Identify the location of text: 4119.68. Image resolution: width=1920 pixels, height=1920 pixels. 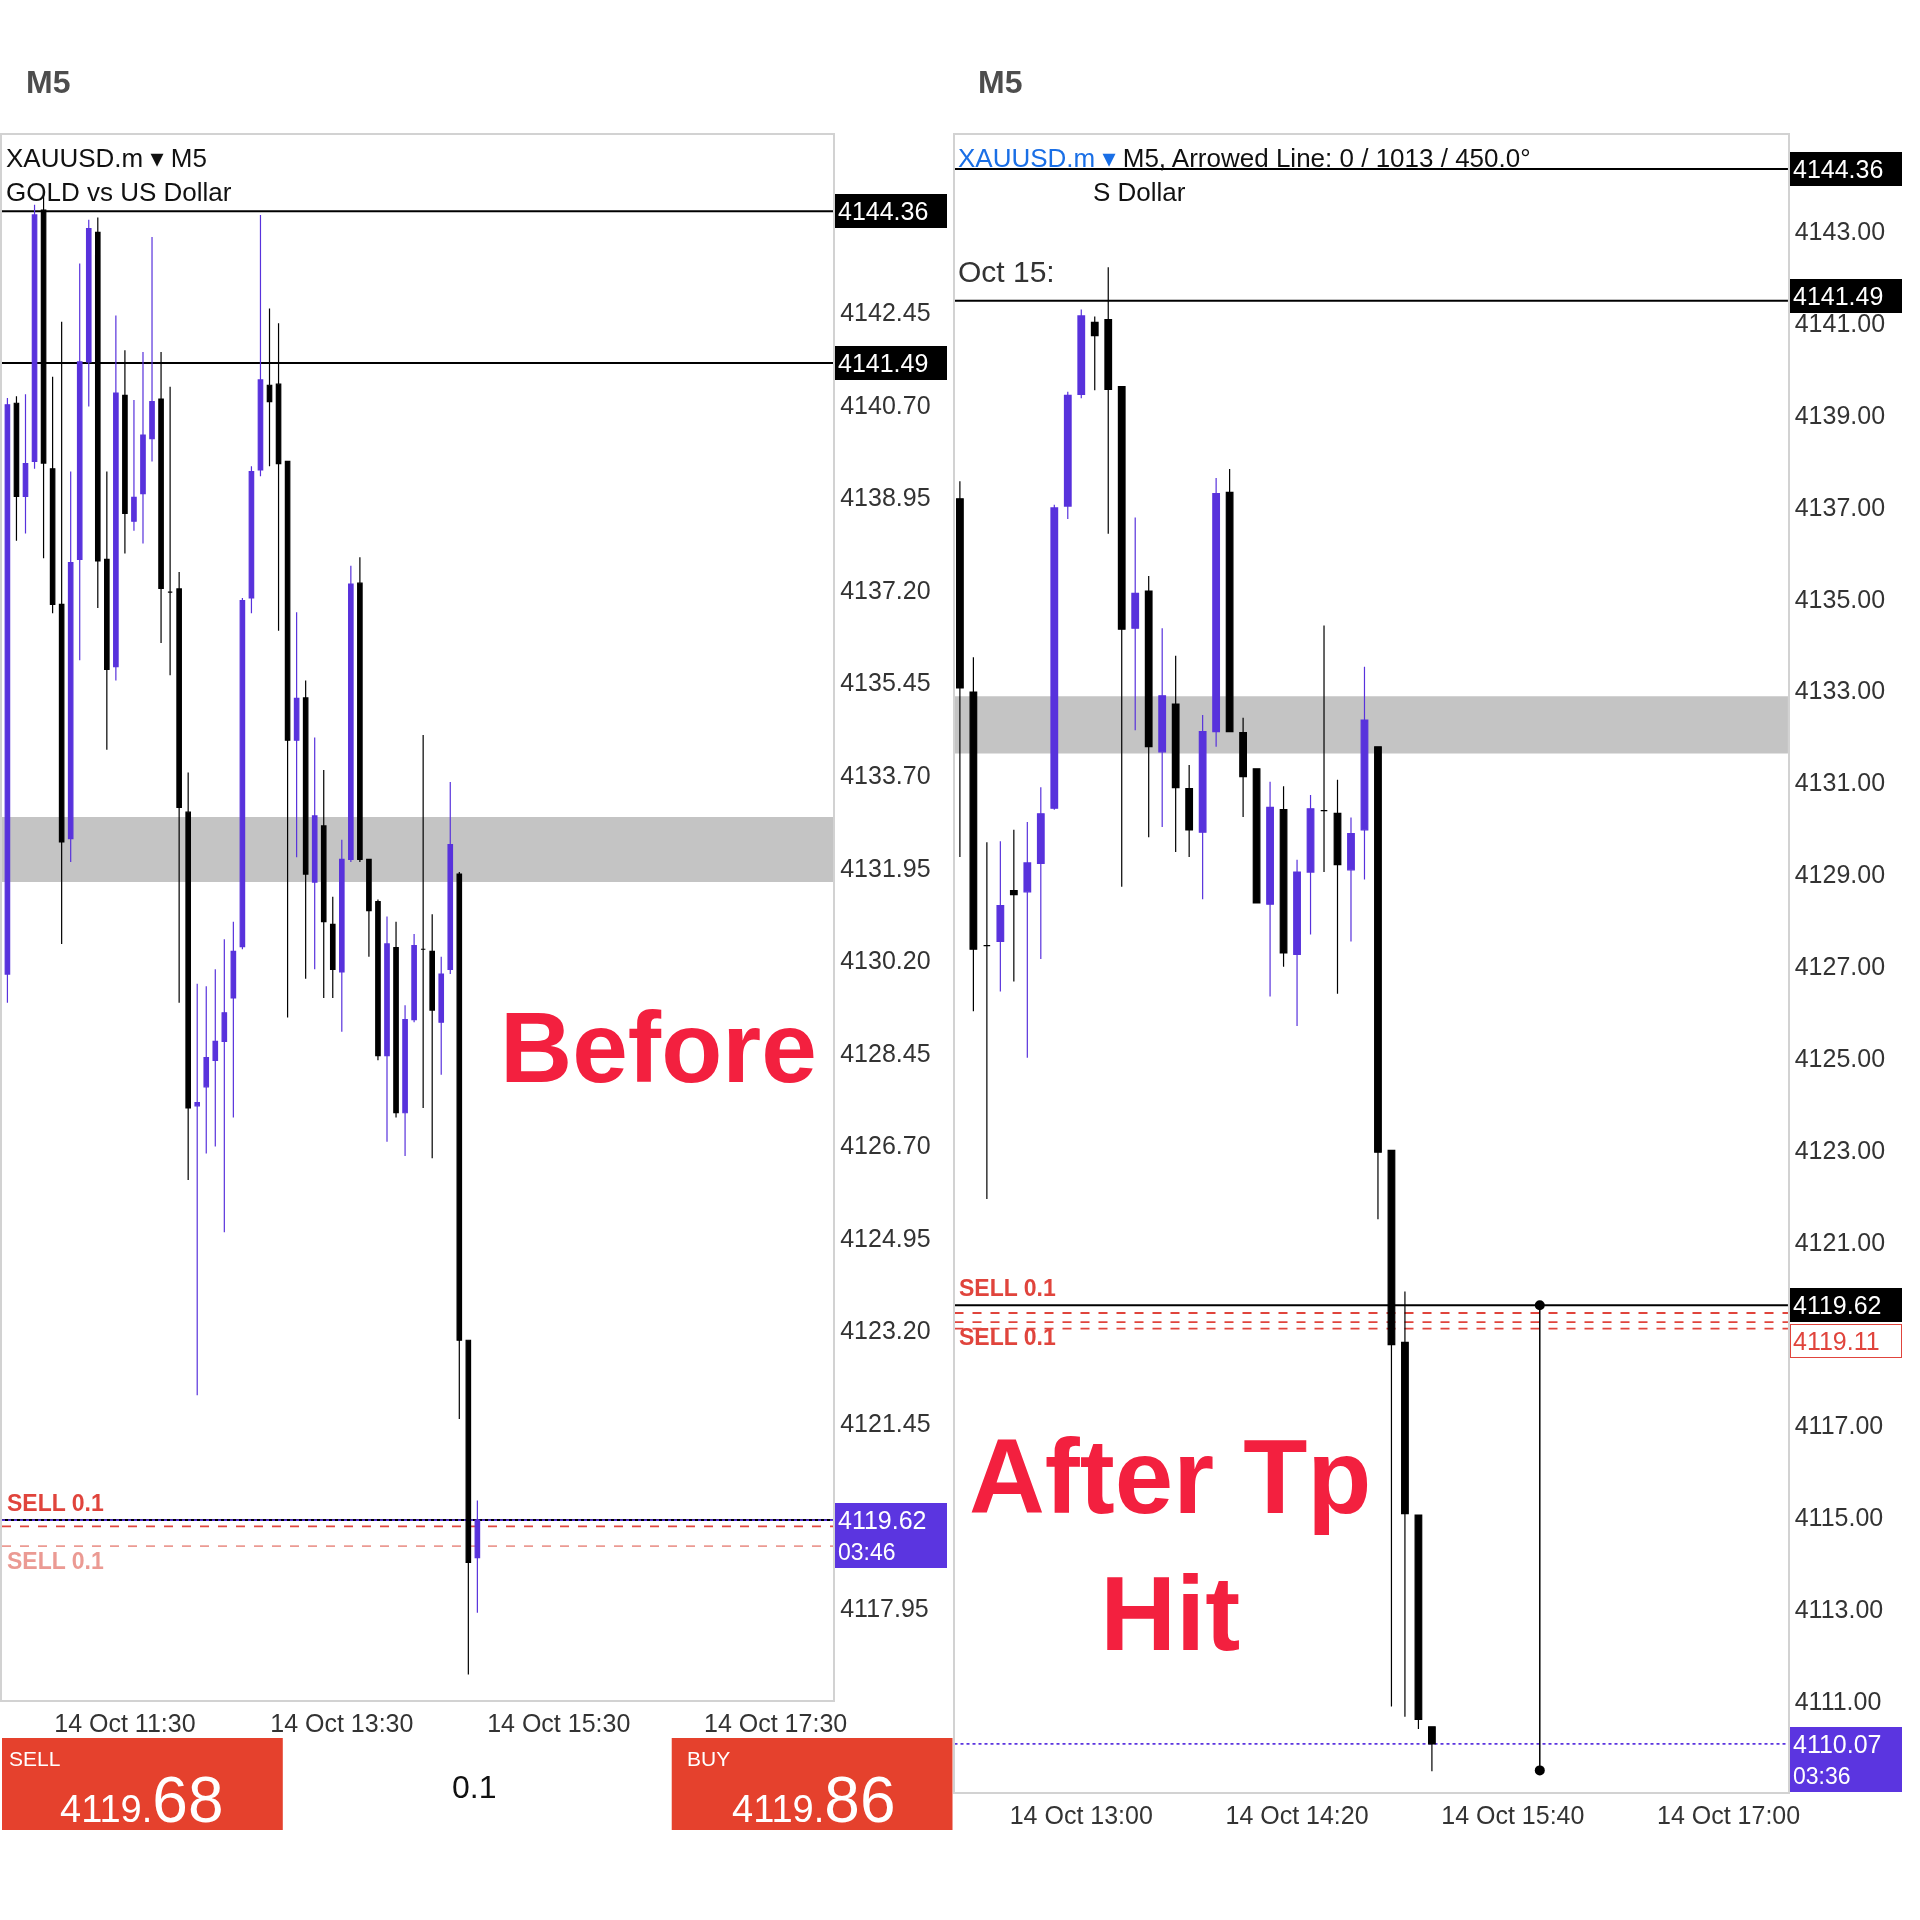
(142, 1800).